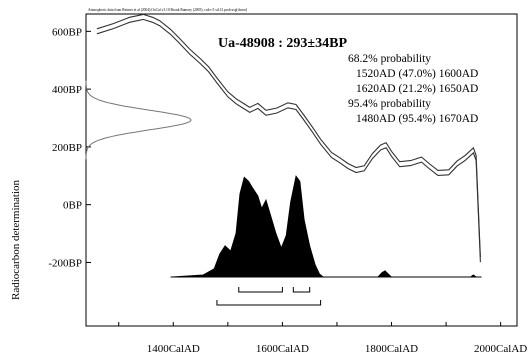  What do you see at coordinates (389, 59) in the screenshot?
I see `annotation-prob68: 68.2% probability` at bounding box center [389, 59].